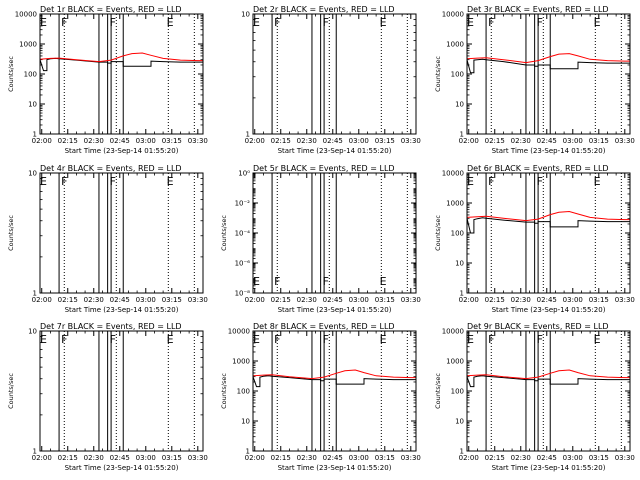 This screenshot has width=640, height=480. What do you see at coordinates (243, 264) in the screenshot?
I see `y-tick-label: 10⁻⁶` at bounding box center [243, 264].